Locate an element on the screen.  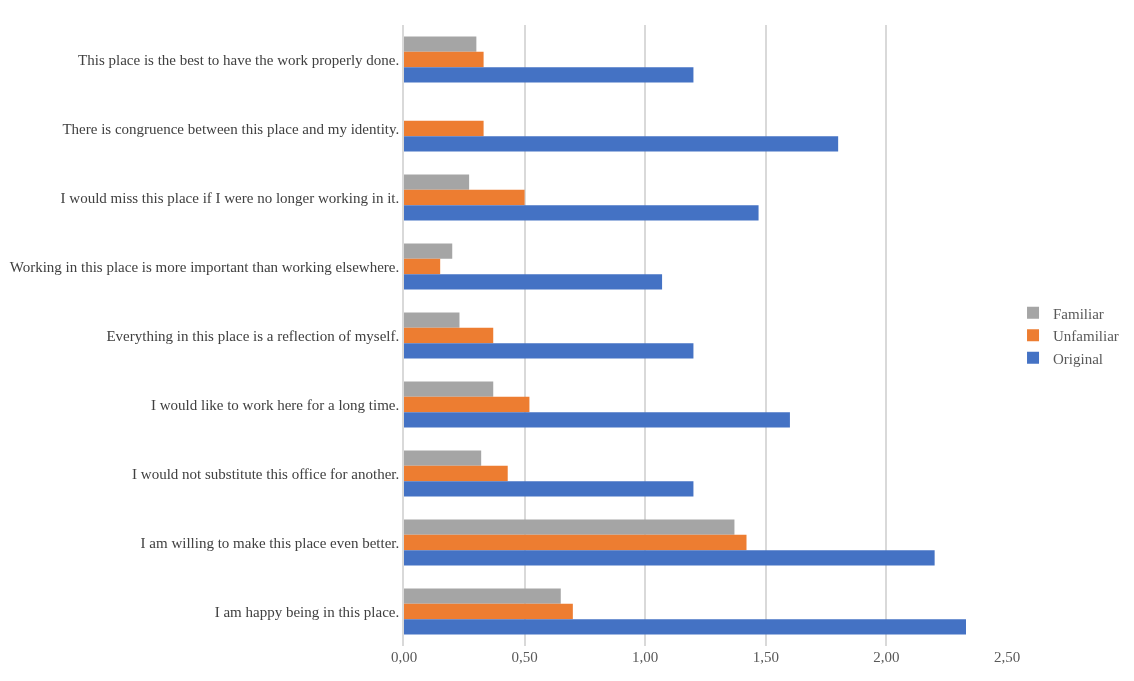
y-tick-label: I would not substitute this office for another. is located at coordinates (266, 473).